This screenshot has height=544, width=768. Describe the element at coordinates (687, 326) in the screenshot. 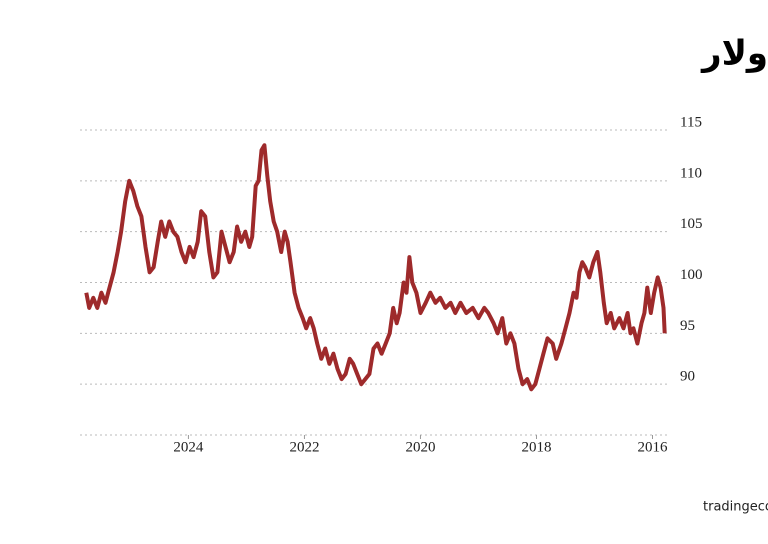

I see `y-tick-label: 95` at that location.